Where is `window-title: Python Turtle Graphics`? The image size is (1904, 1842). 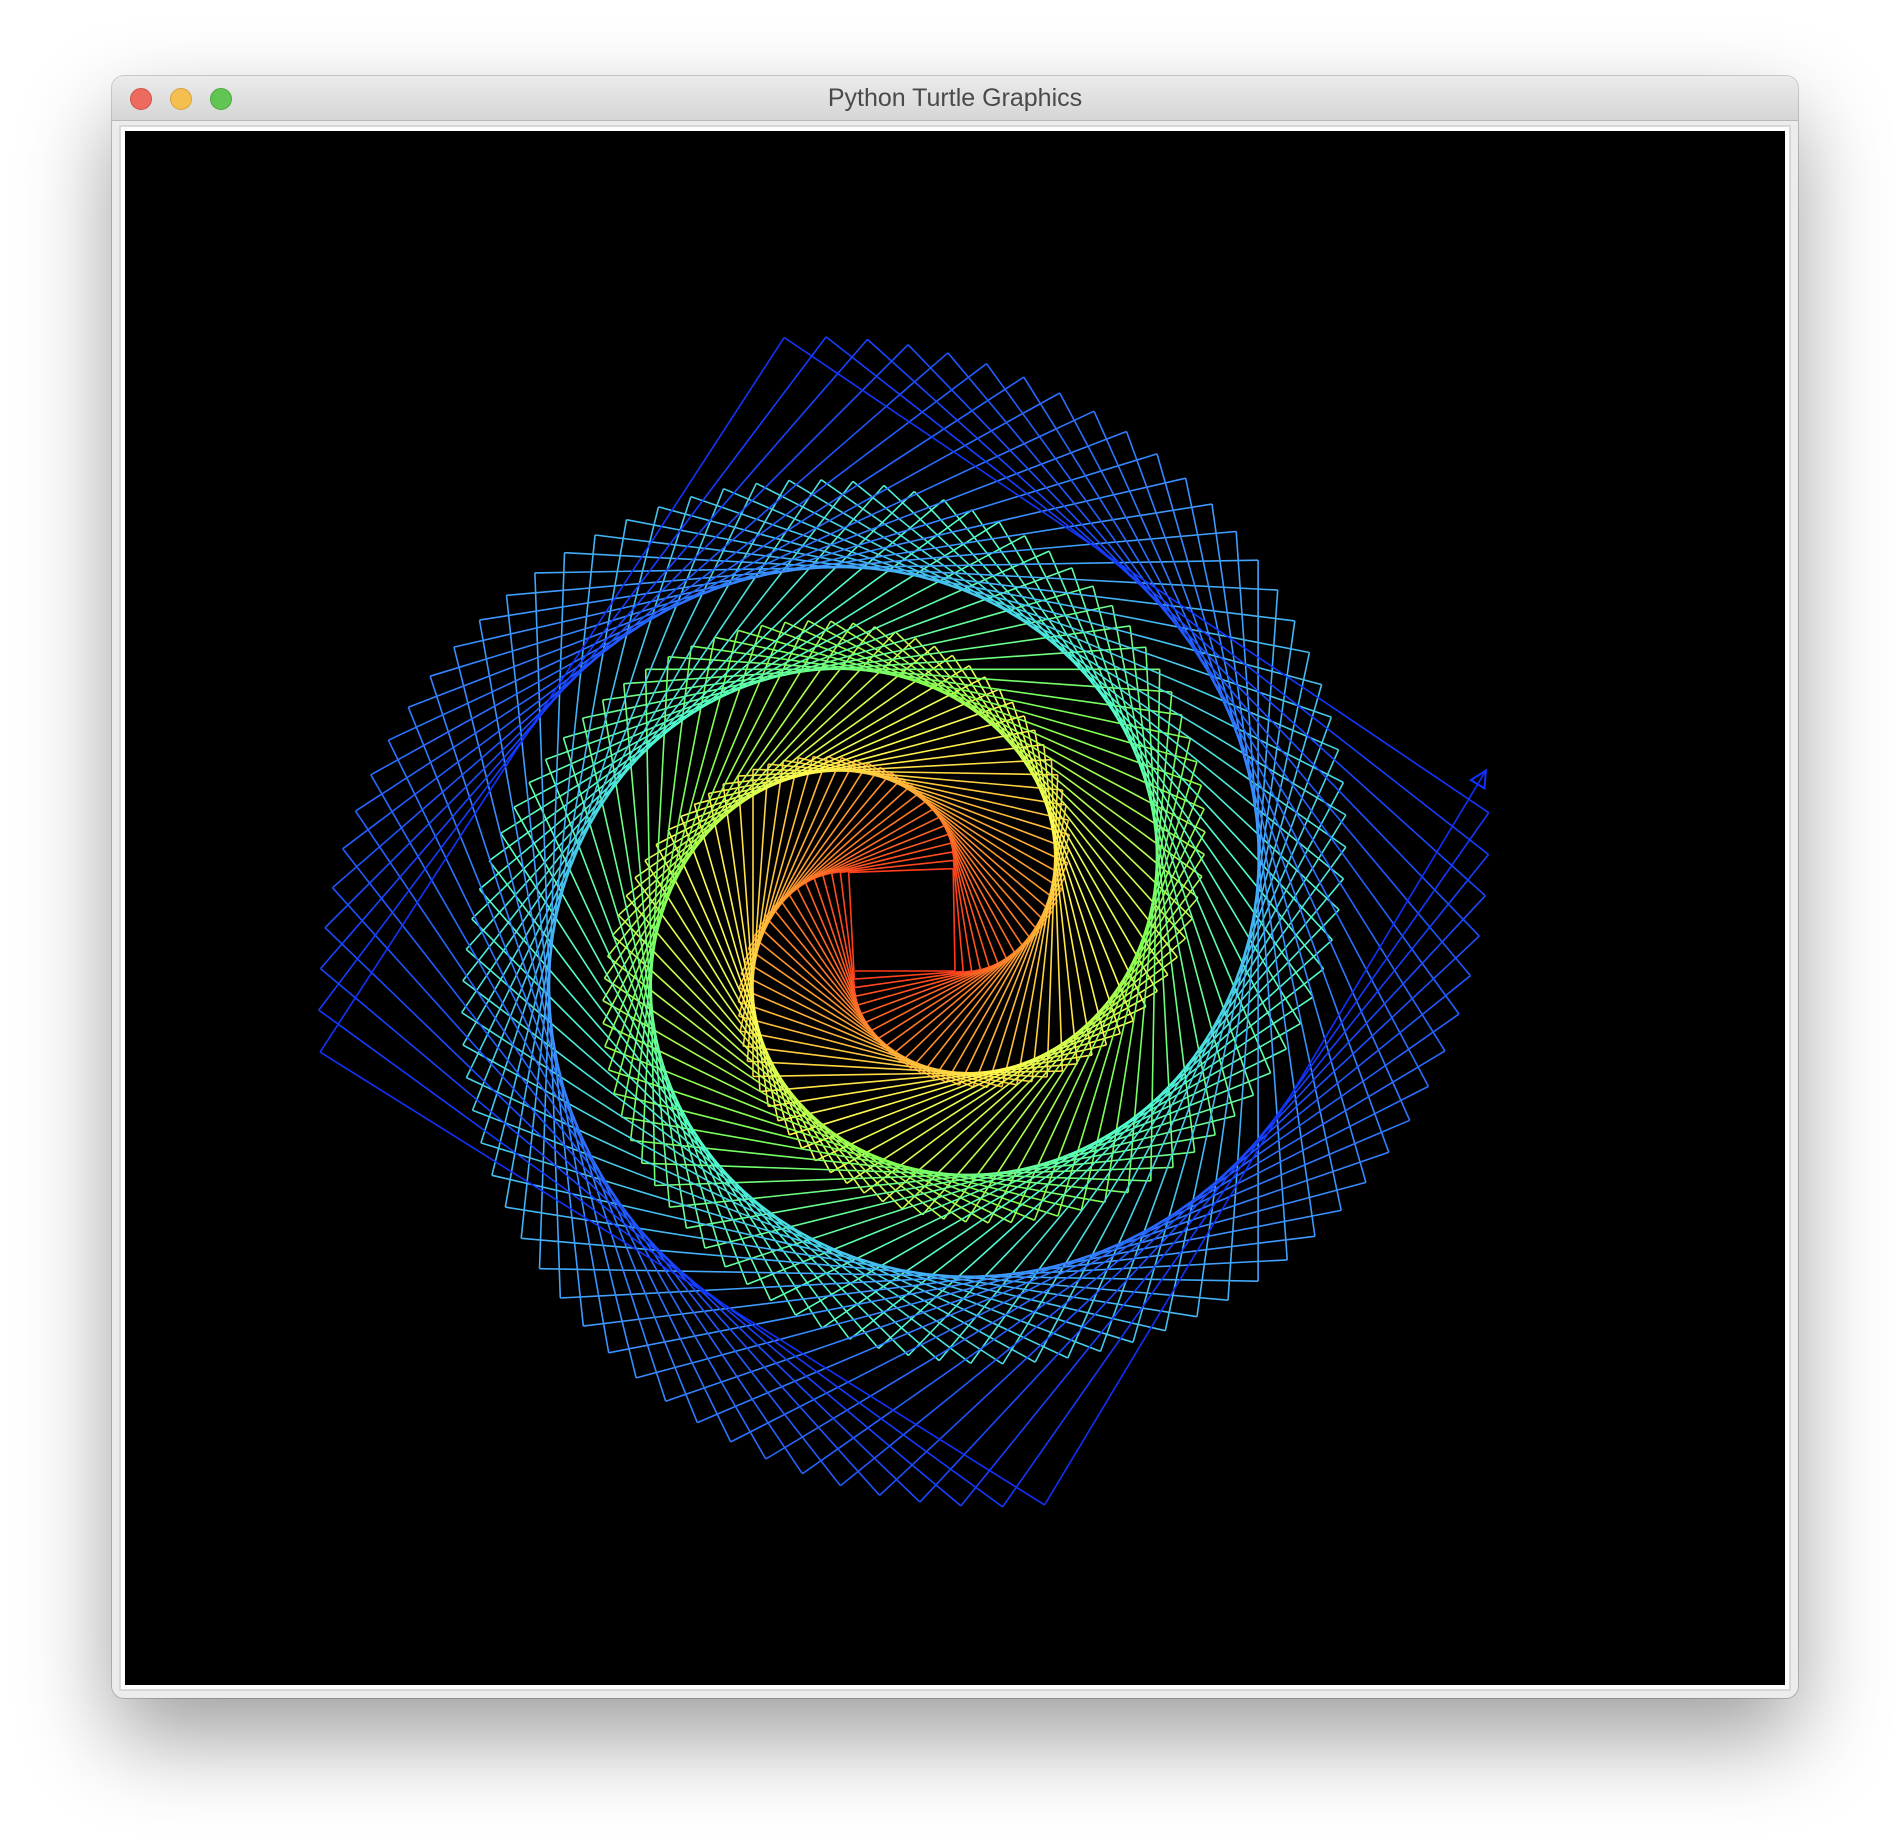
window-title: Python Turtle Graphics is located at coordinates (955, 98).